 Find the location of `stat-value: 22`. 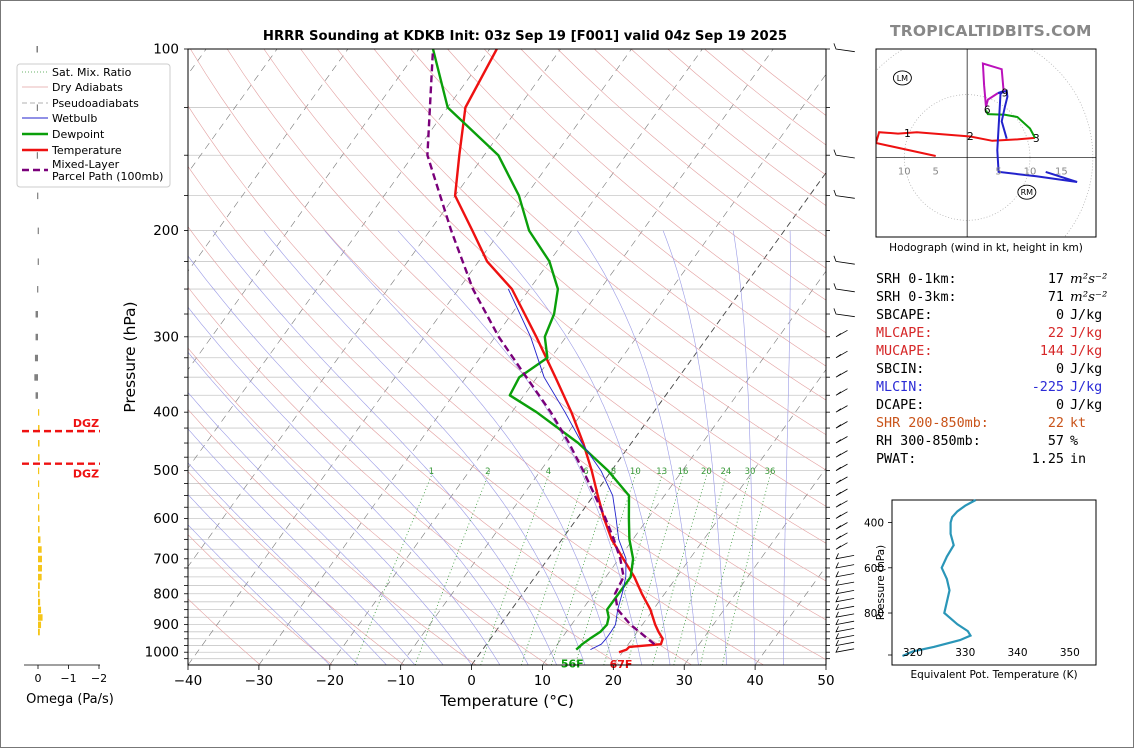

stat-value: 22 is located at coordinates (1055, 333).